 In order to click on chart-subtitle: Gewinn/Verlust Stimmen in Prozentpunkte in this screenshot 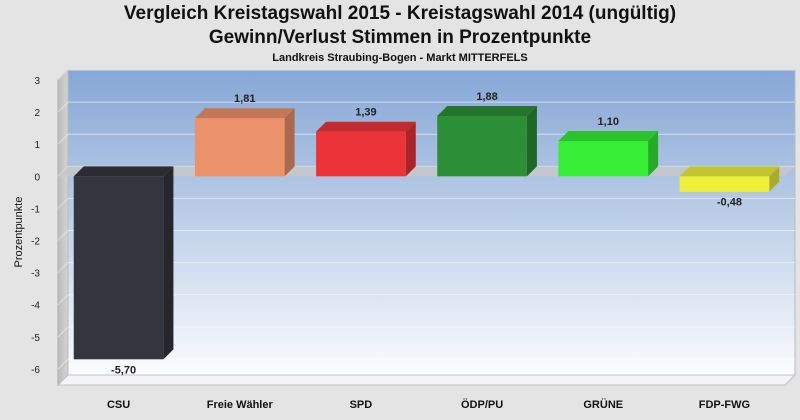, I will do `click(400, 37)`.